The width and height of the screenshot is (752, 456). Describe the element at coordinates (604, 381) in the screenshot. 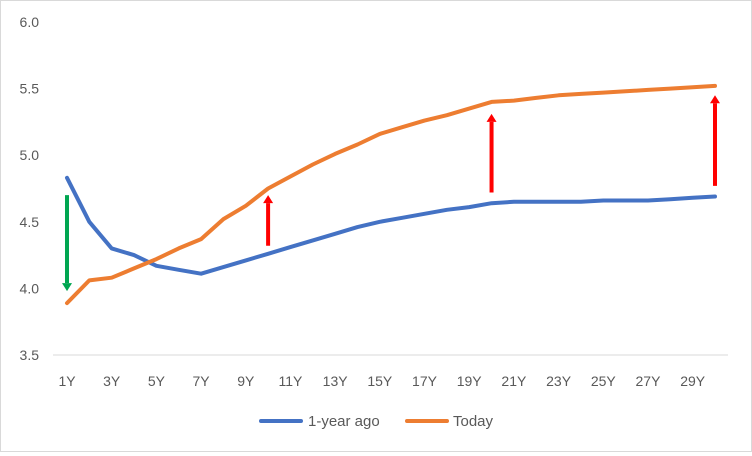

I see `x-tick-label: 25Y` at that location.